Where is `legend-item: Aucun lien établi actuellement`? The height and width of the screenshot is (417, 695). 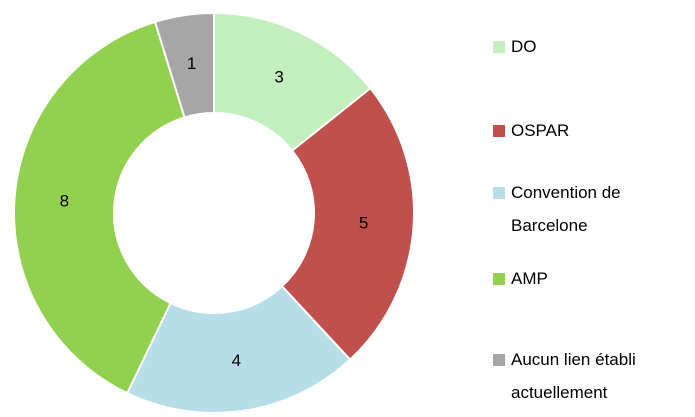 legend-item: Aucun lien établi actuellement is located at coordinates (590, 376).